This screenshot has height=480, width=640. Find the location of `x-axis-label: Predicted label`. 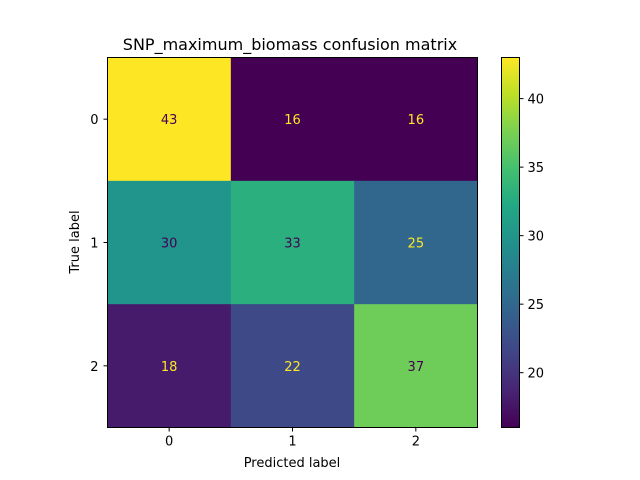

x-axis-label: Predicted label is located at coordinates (292, 463).